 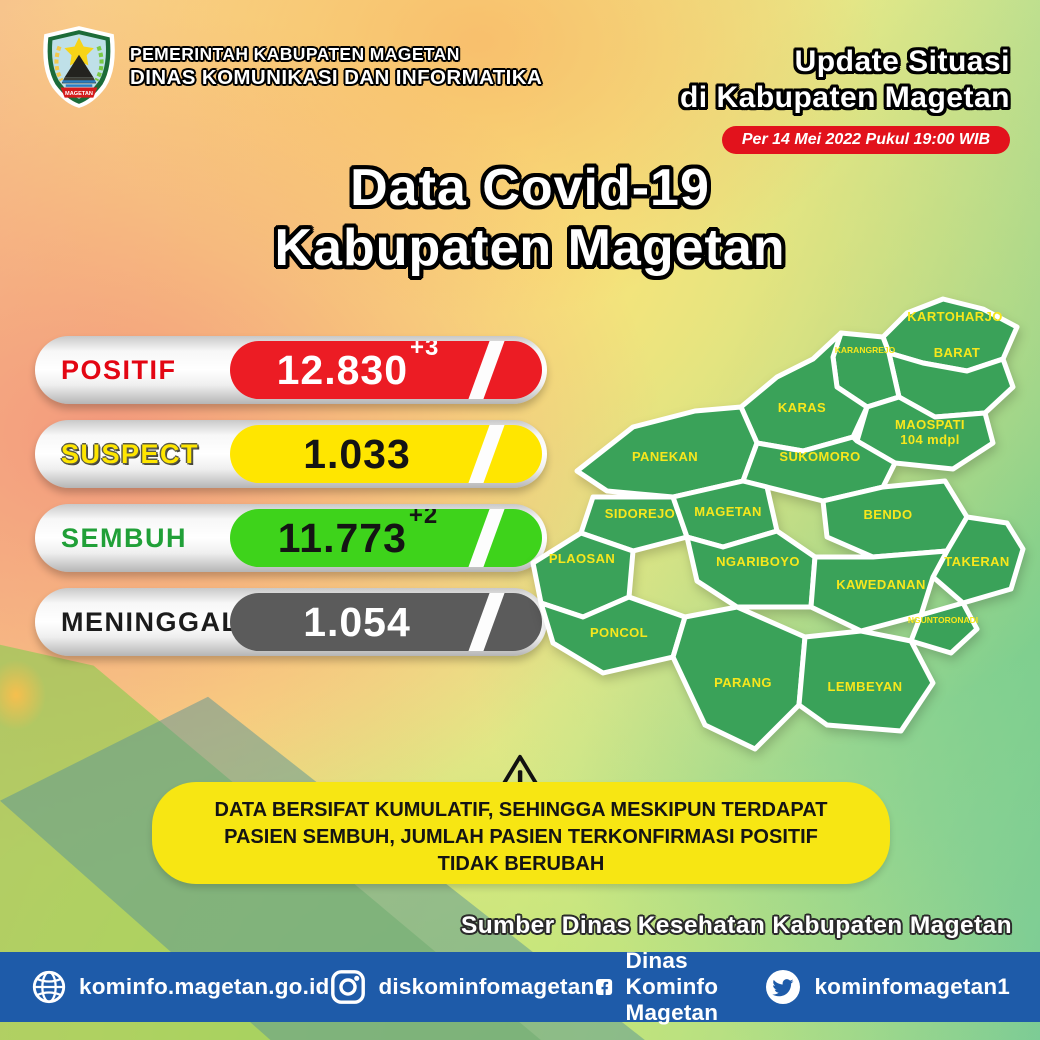 I want to click on district-label: KARTOHARJO, so click(x=955, y=316).